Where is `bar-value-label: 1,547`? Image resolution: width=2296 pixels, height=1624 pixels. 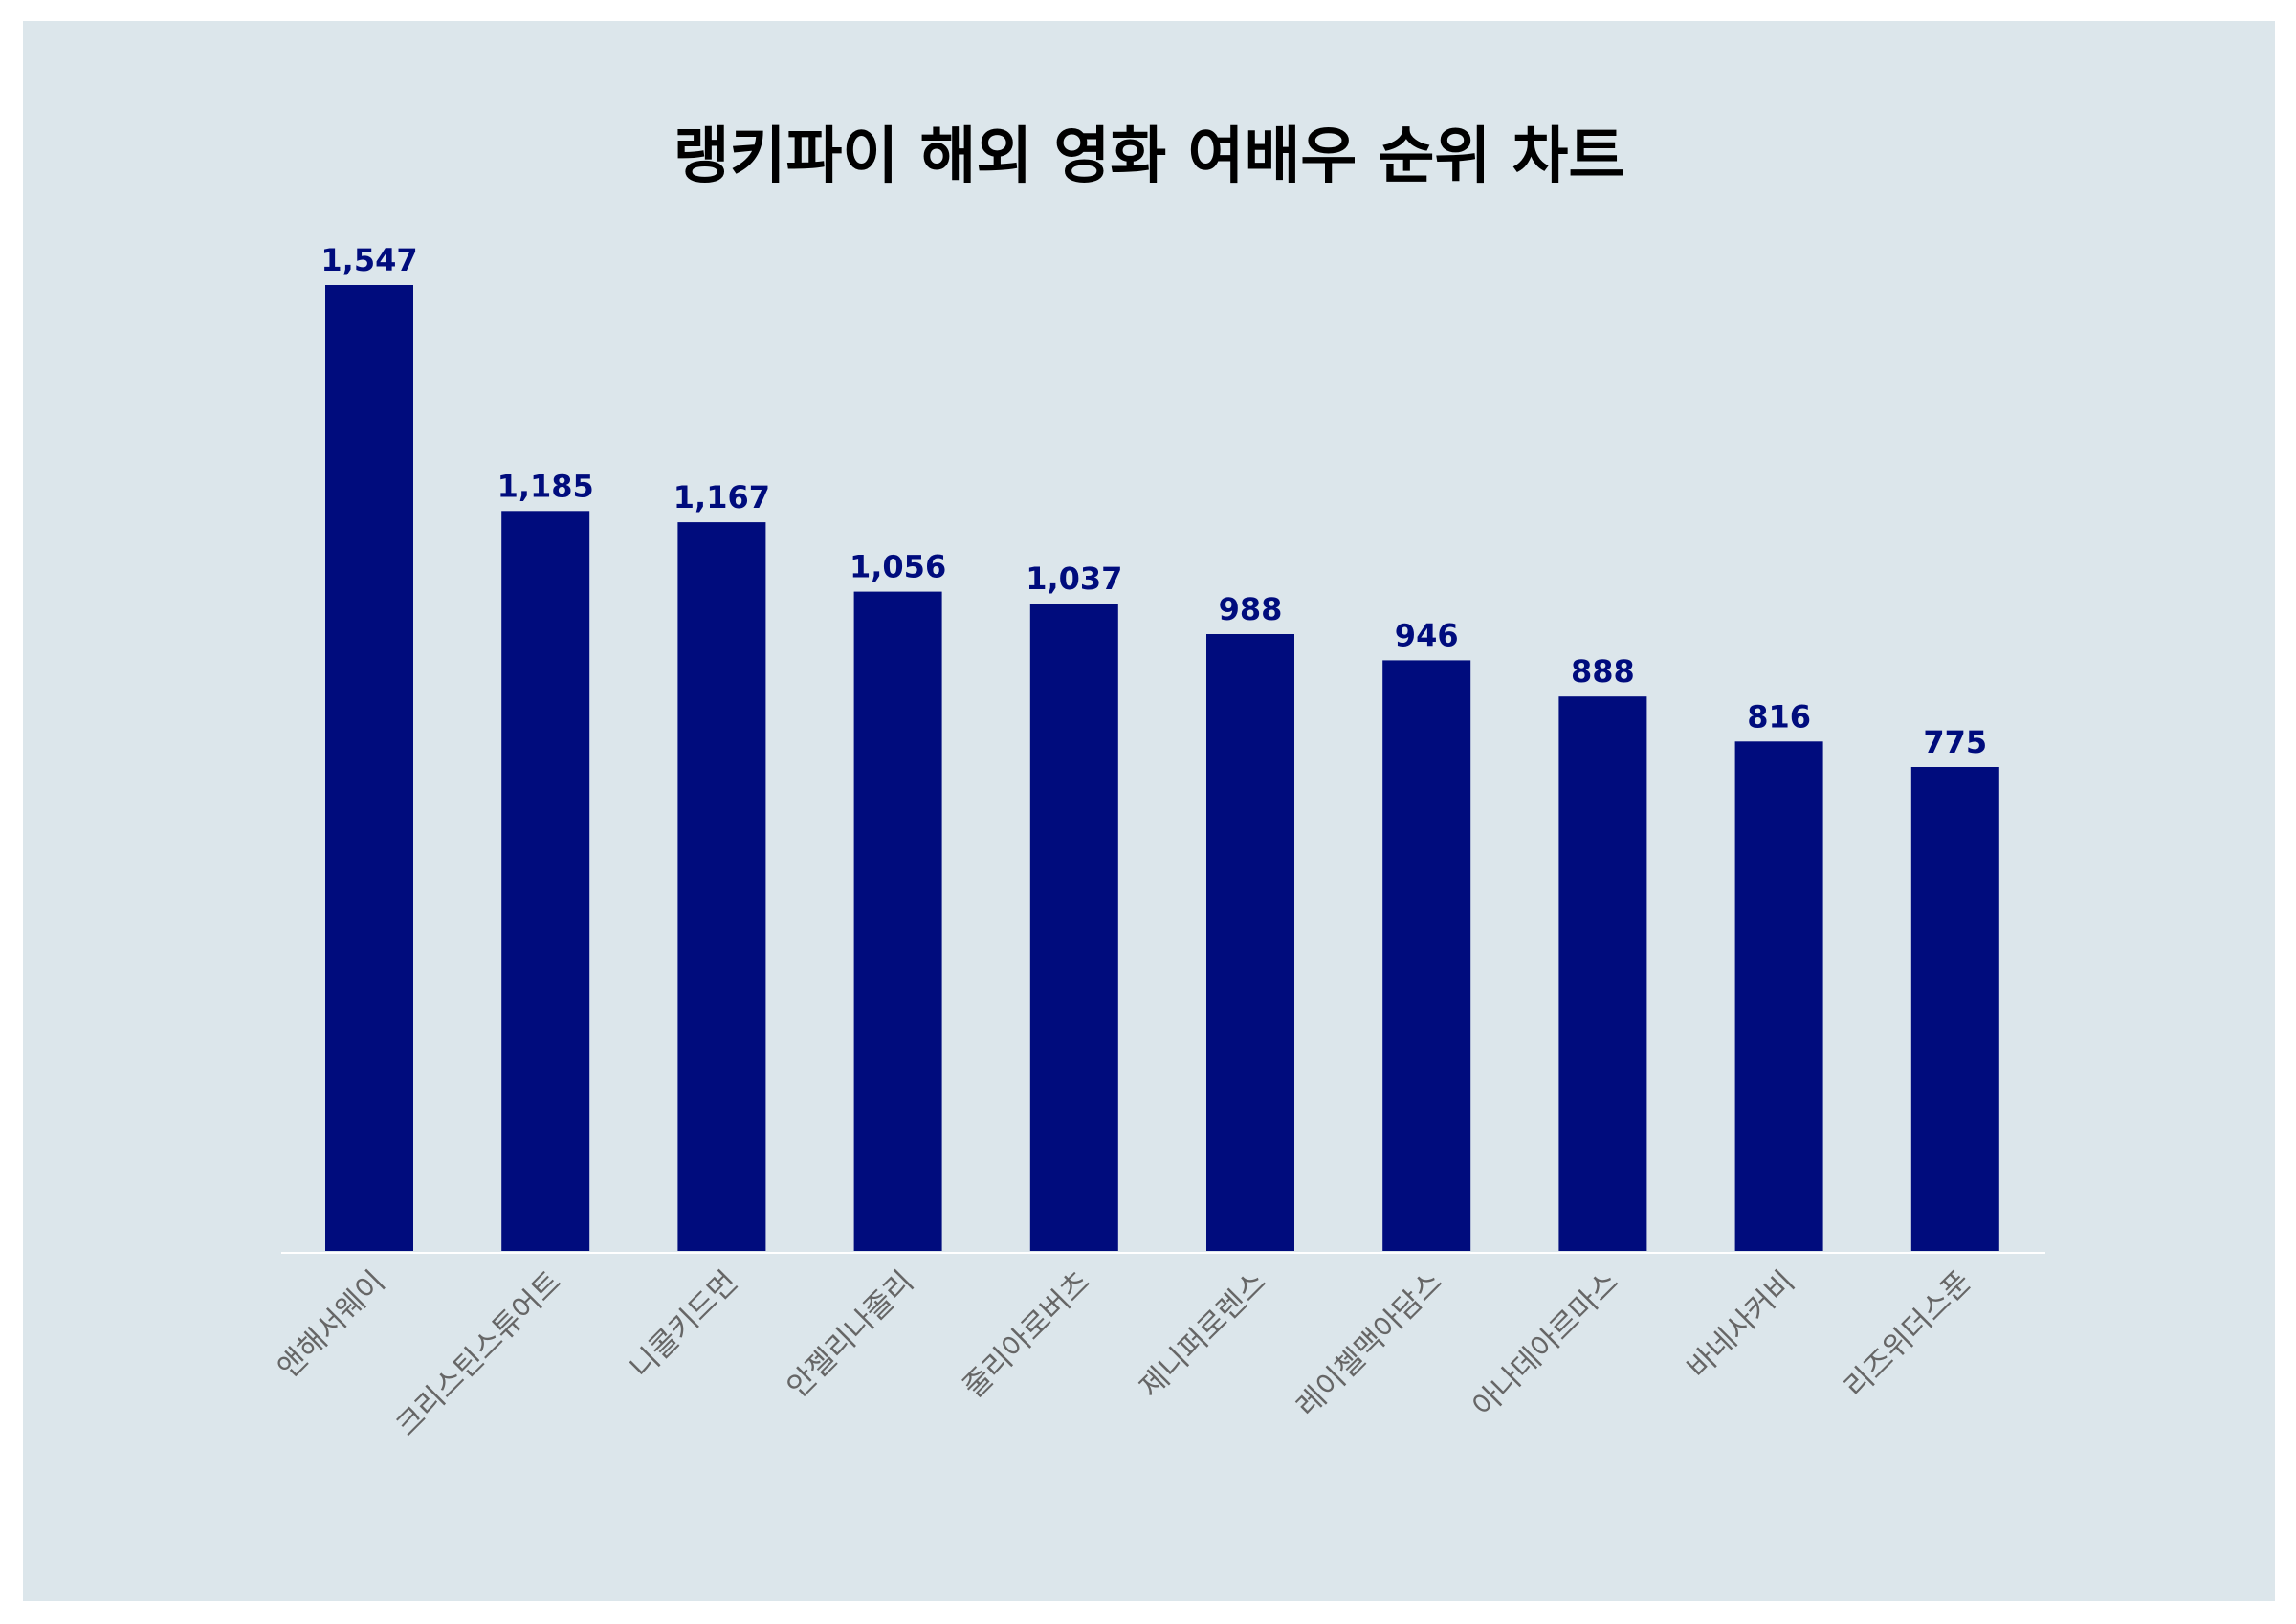
bar-value-label: 1,547 is located at coordinates (369, 260).